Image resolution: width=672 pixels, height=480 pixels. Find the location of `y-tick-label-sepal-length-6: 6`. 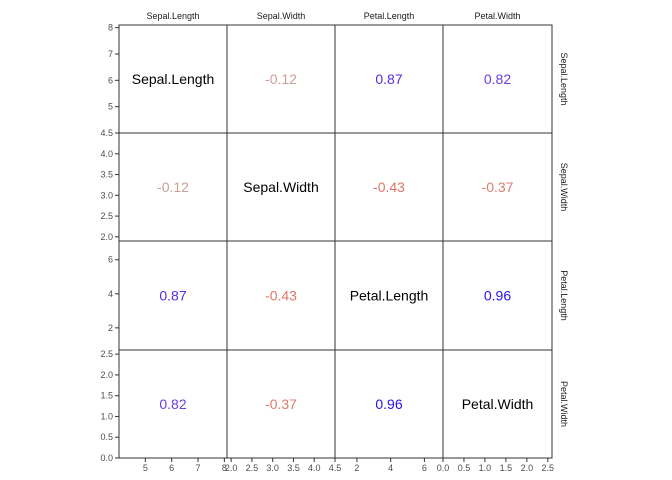

y-tick-label-sepal-length-6: 6 is located at coordinates (110, 80).